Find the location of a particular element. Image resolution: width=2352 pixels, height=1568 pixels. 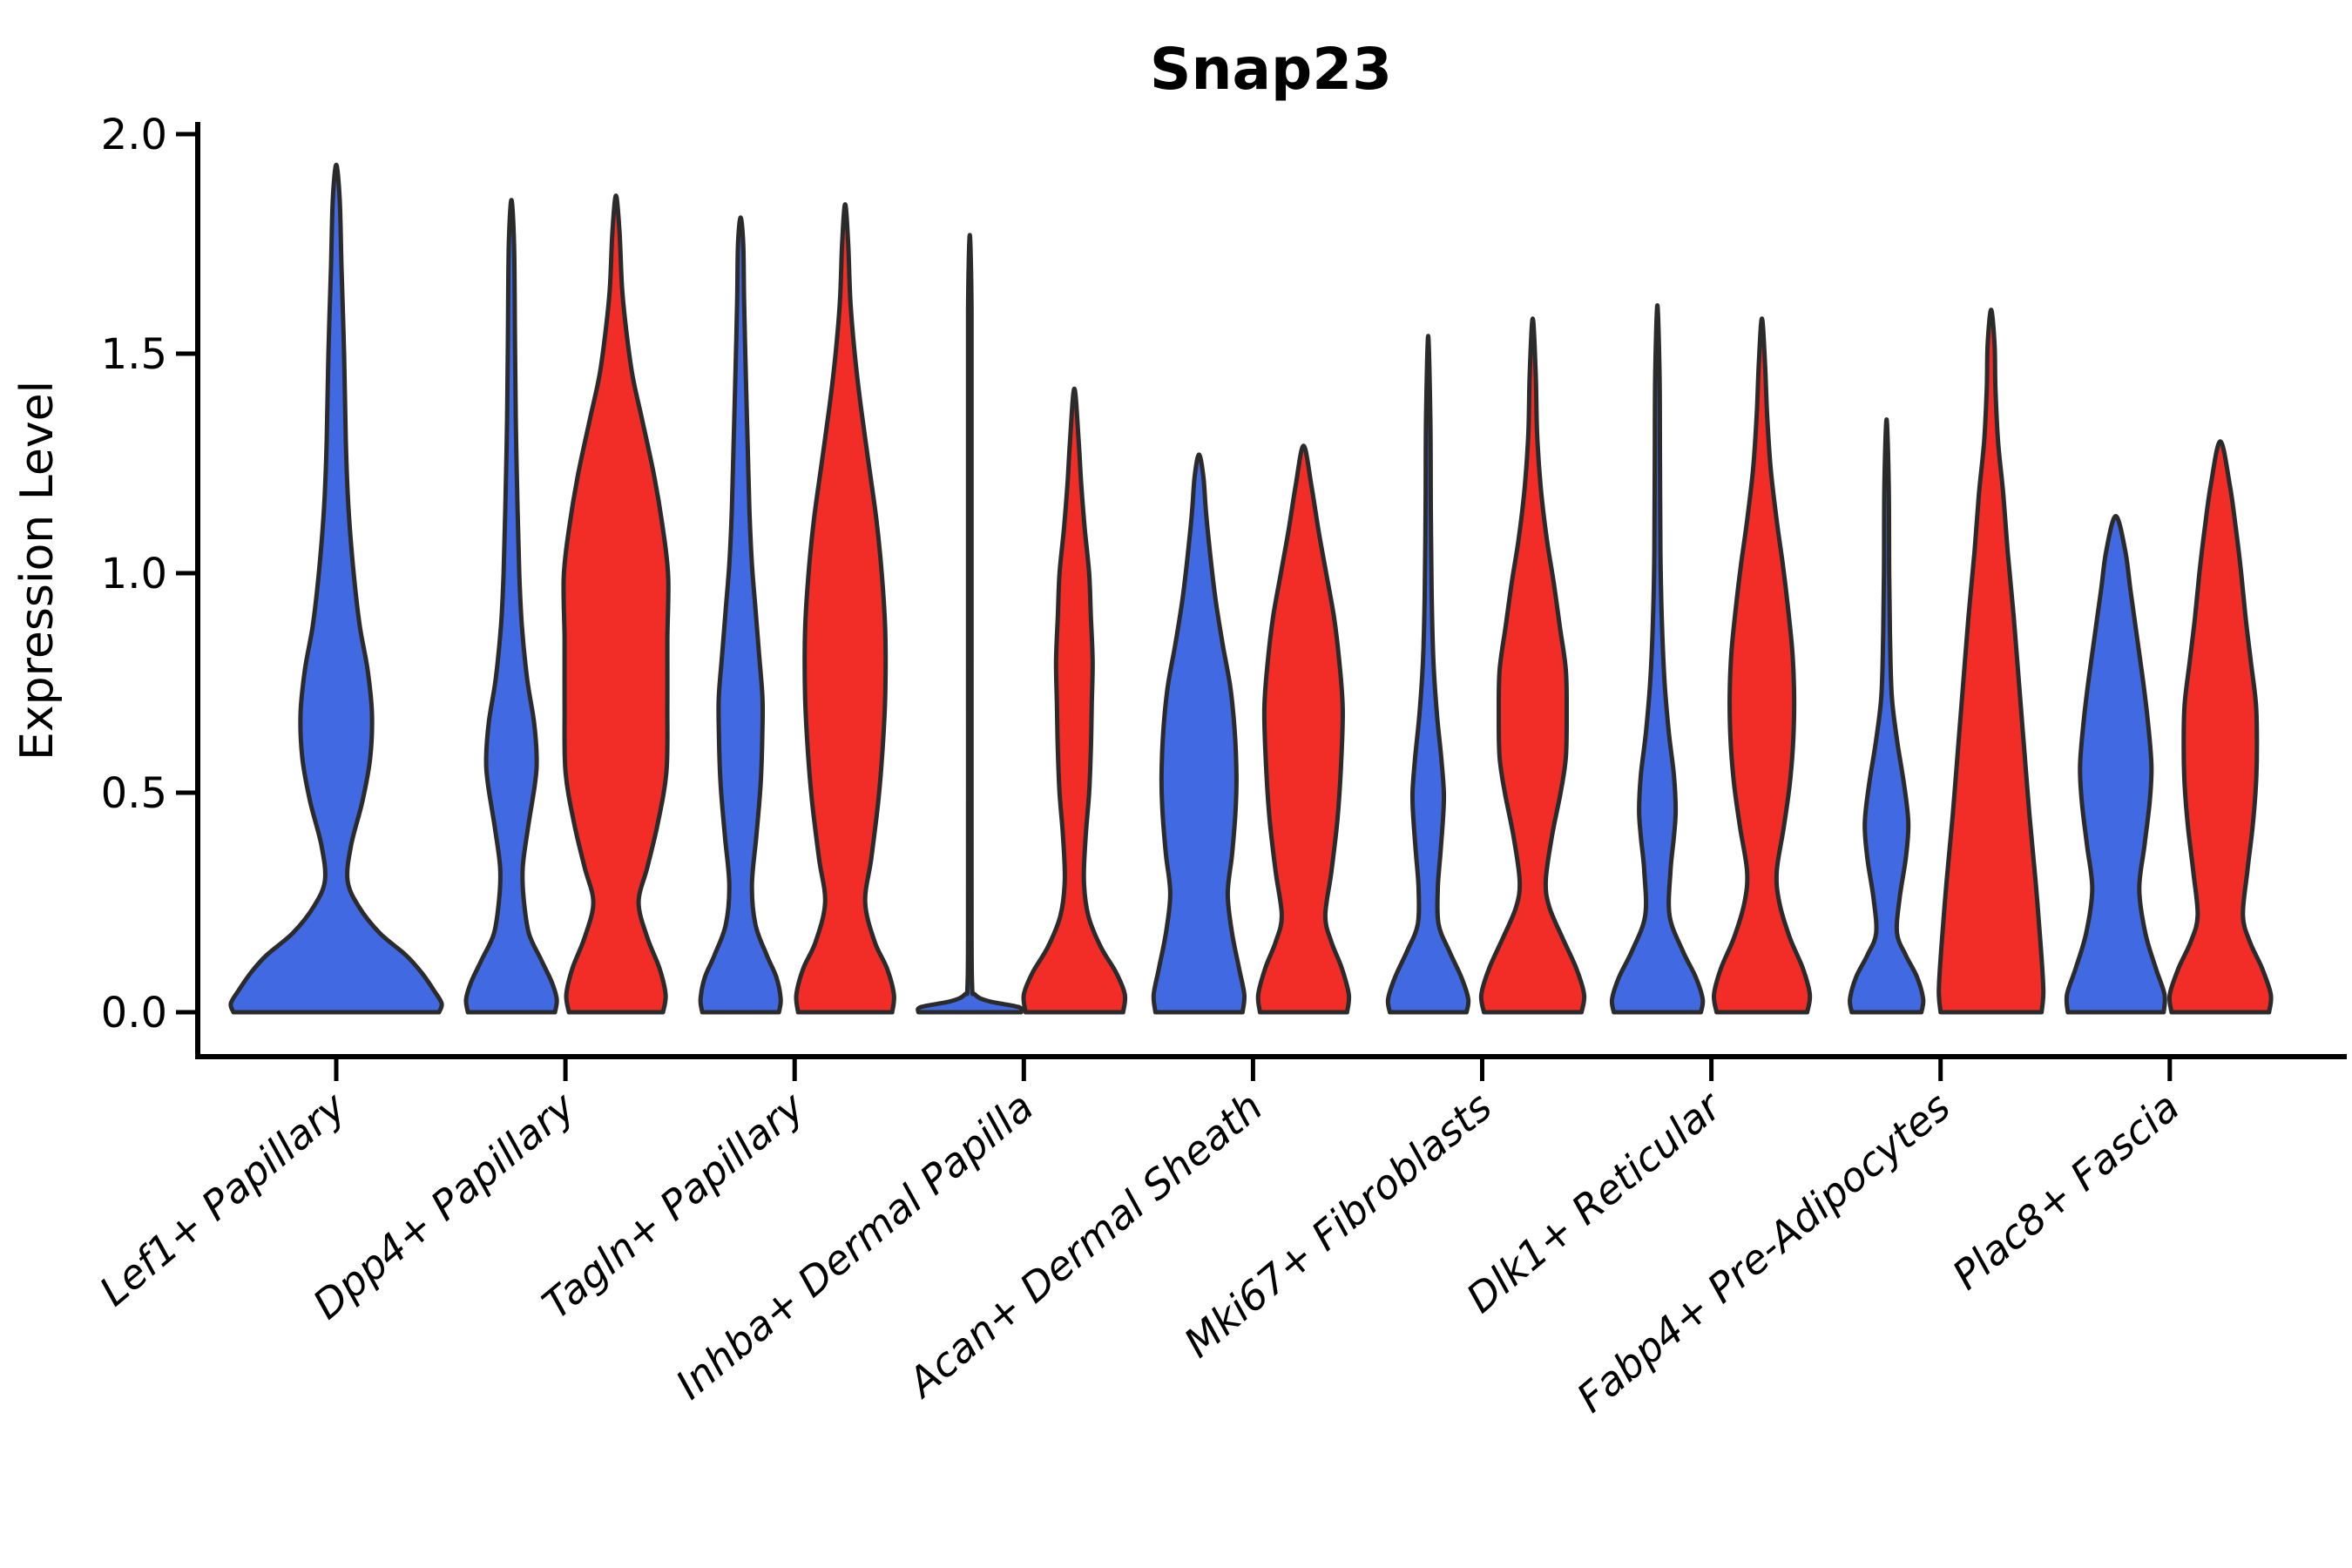

y-tick-label: 0.5 is located at coordinates (134, 793).